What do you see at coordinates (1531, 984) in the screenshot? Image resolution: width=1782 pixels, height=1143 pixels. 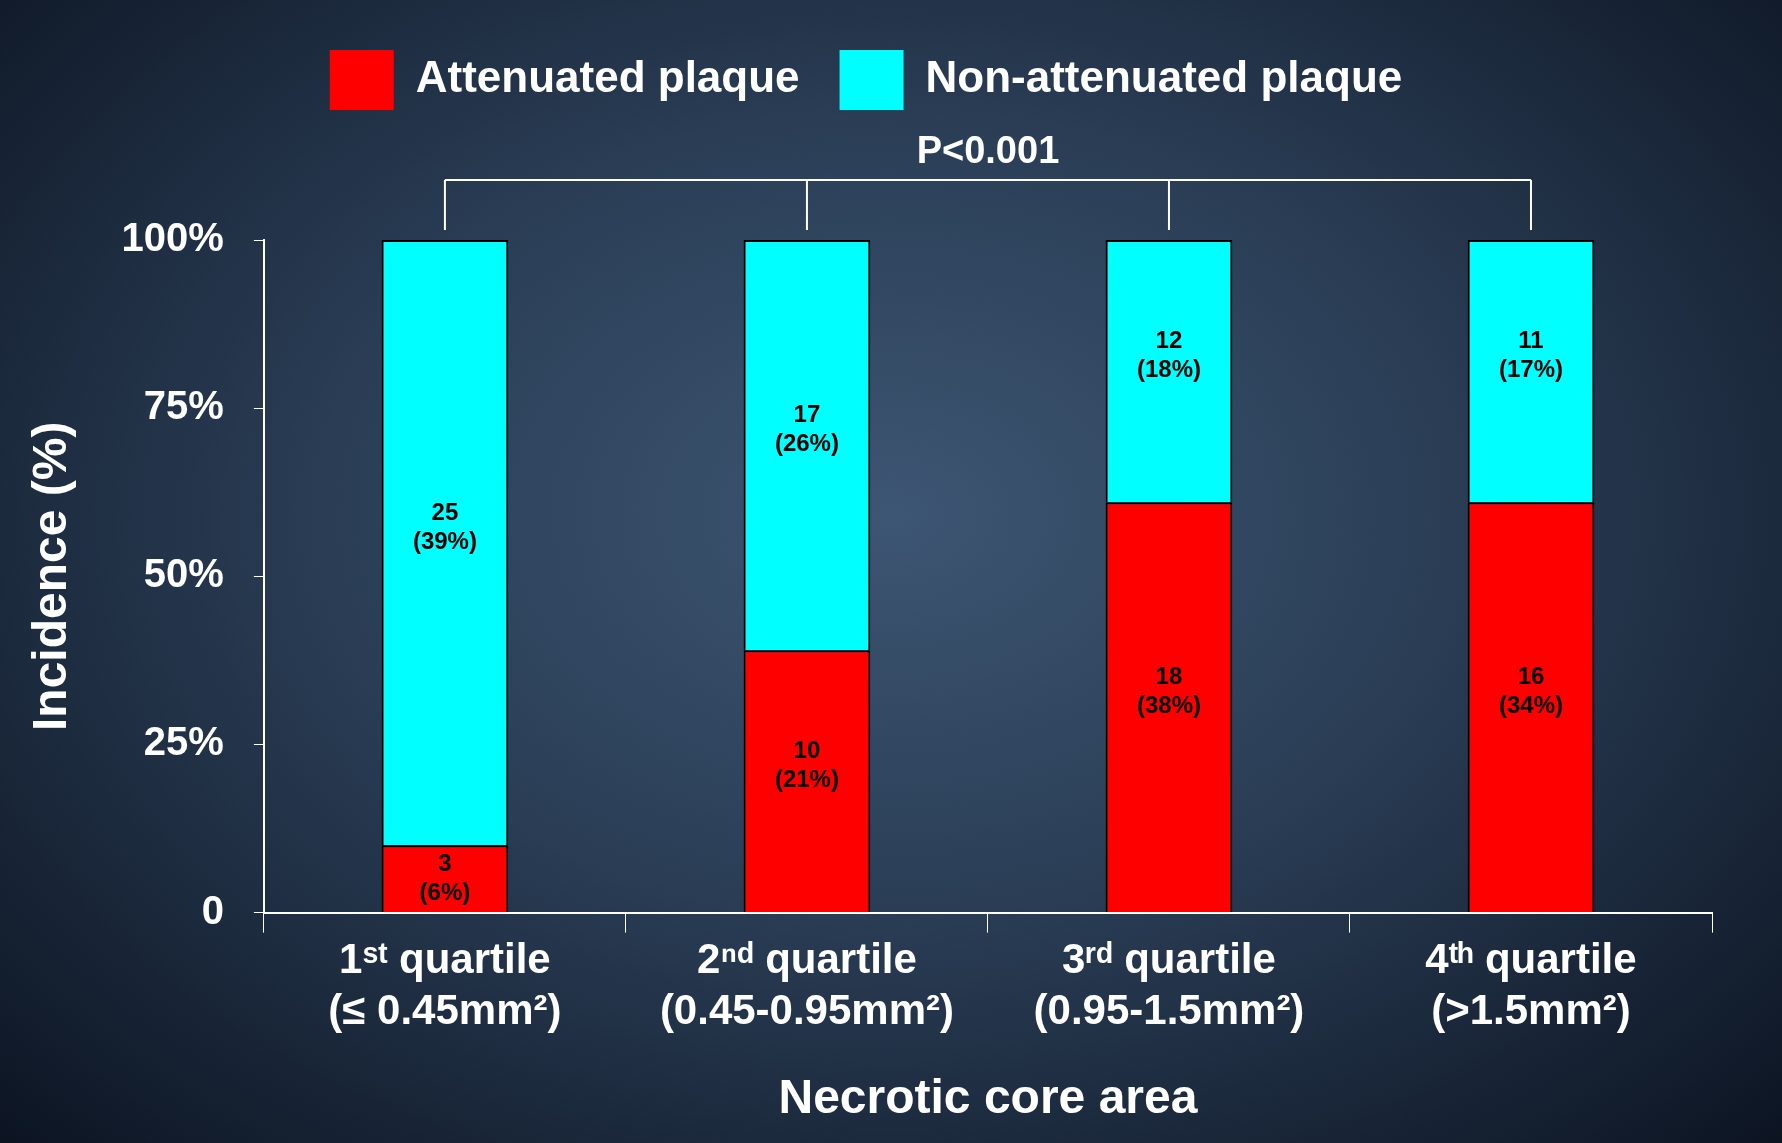 I see `x-tick-label: 4ᵗʰ quartile (>1.5mm²)` at bounding box center [1531, 984].